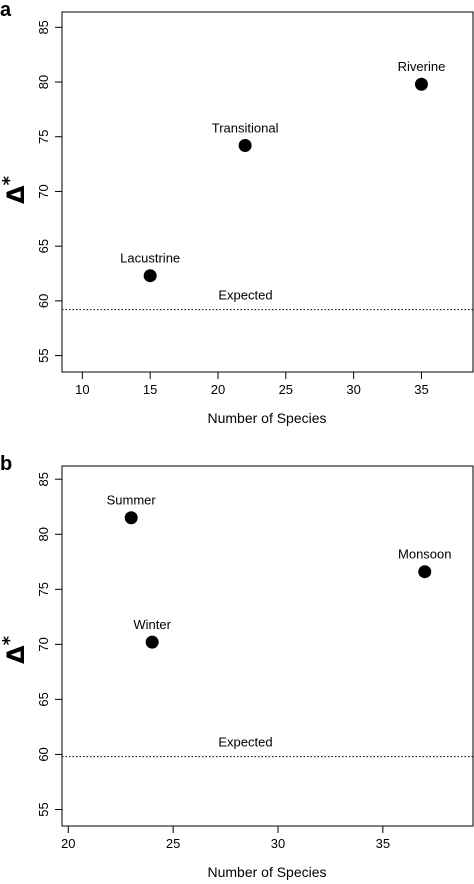 The image size is (474, 884). I want to click on panel-b-reference: Expected, so click(267, 746).